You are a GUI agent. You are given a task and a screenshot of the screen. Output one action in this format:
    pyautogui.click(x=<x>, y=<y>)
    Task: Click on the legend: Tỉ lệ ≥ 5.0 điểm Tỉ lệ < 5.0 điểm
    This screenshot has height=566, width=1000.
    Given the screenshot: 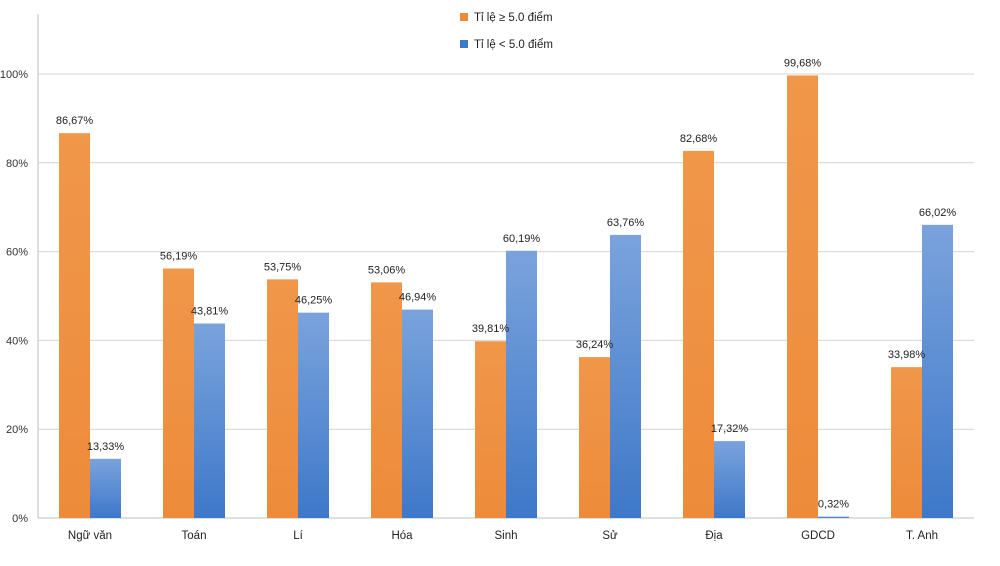 What is the action you would take?
    pyautogui.click(x=506, y=31)
    